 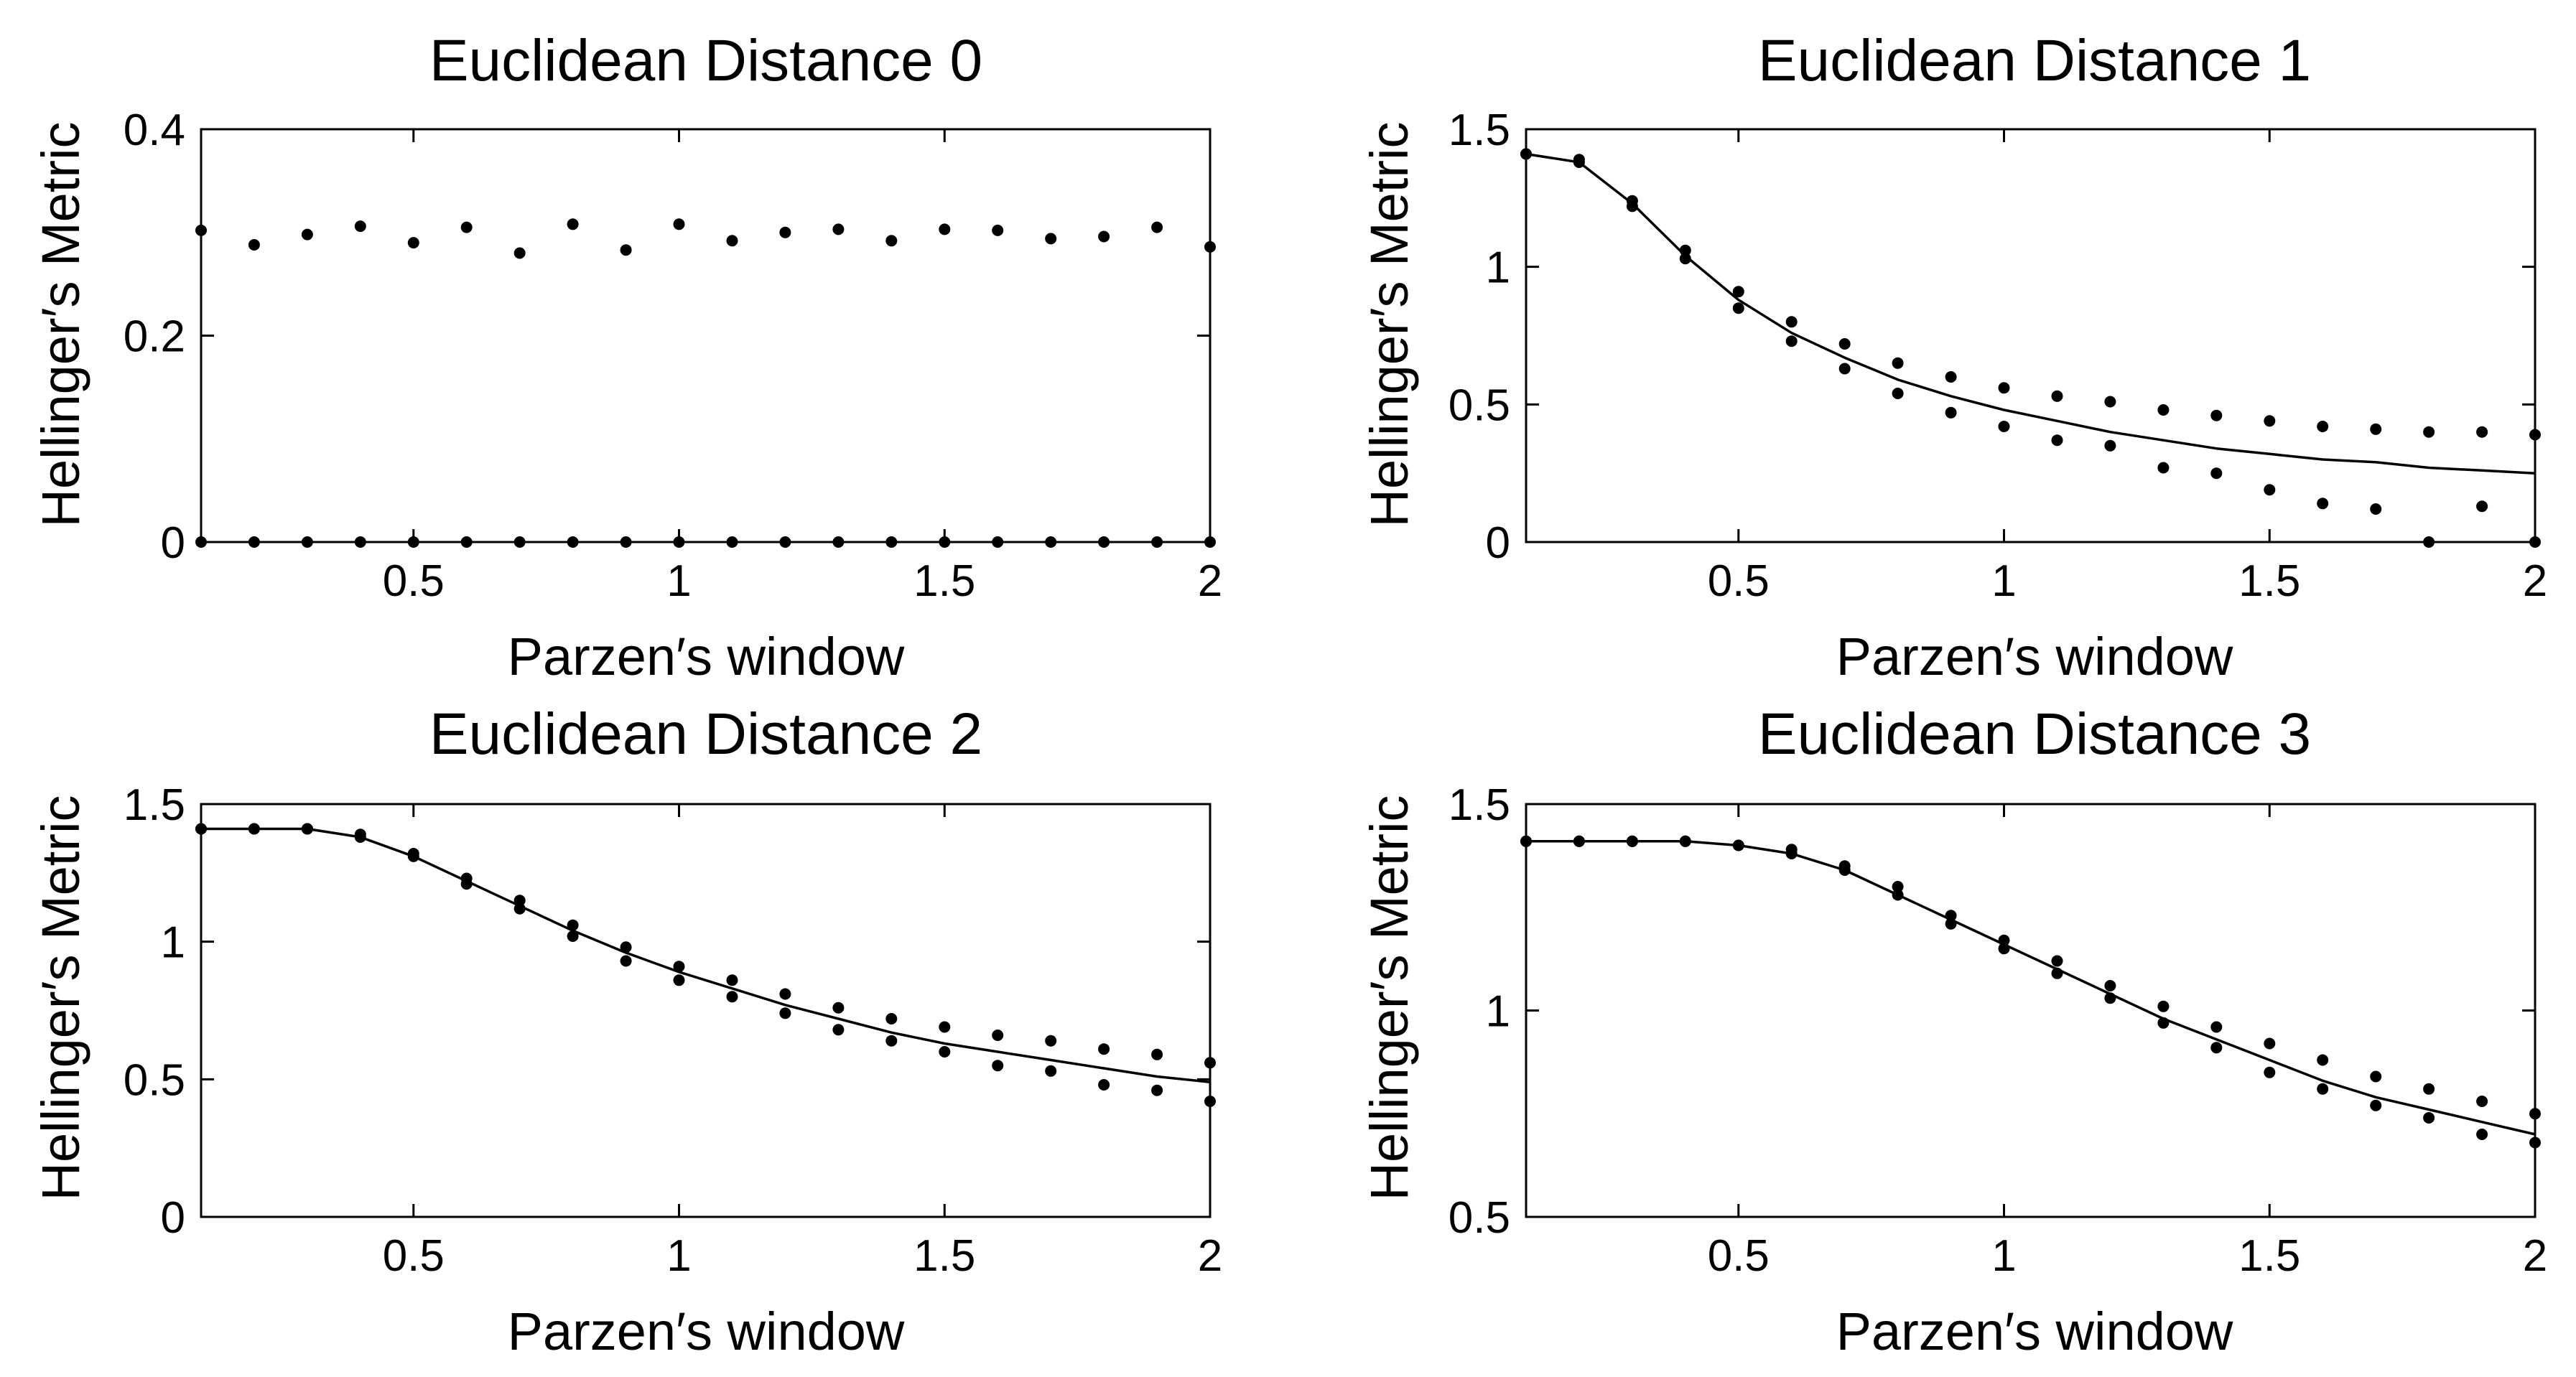 I want to click on chart-title: Euclidean Distance 0, so click(x=705, y=60).